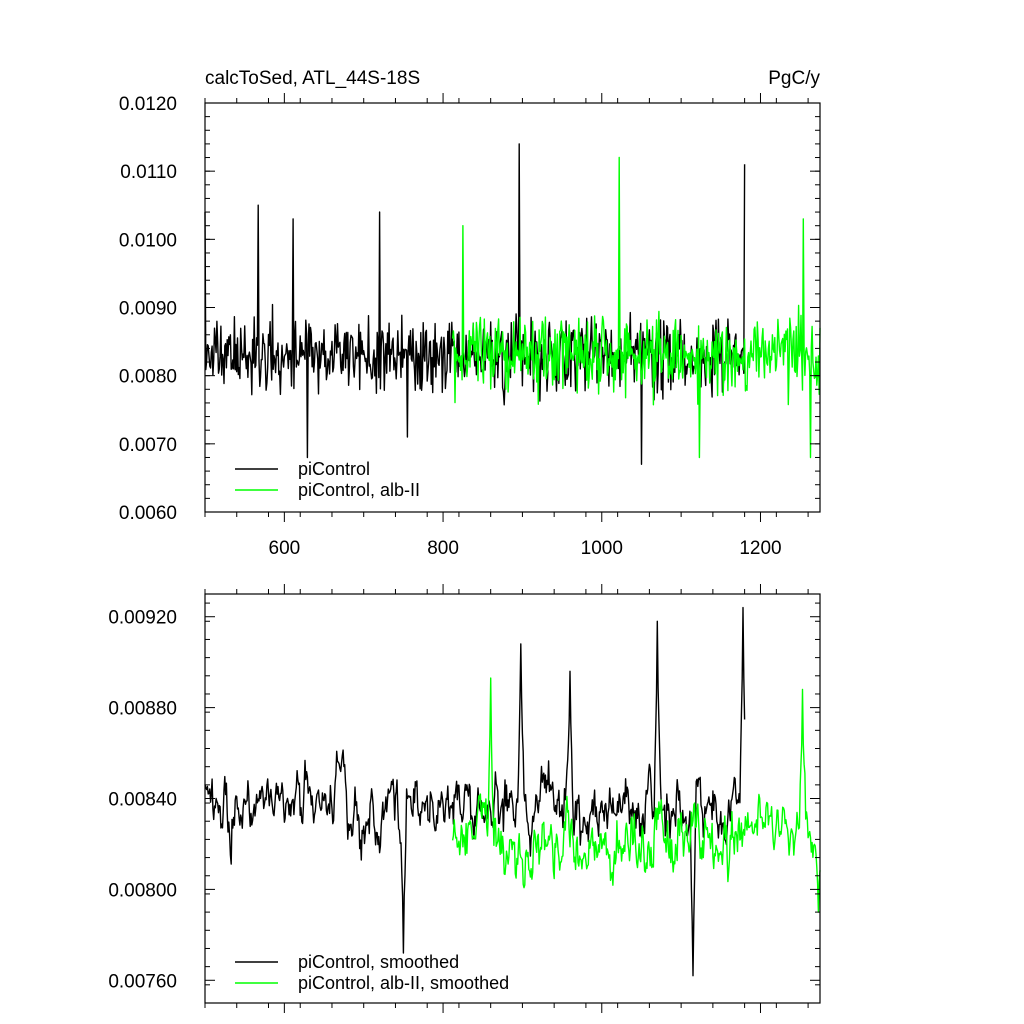 The image size is (1024, 1024). I want to click on y-tick-label: 0.00800, so click(142, 890).